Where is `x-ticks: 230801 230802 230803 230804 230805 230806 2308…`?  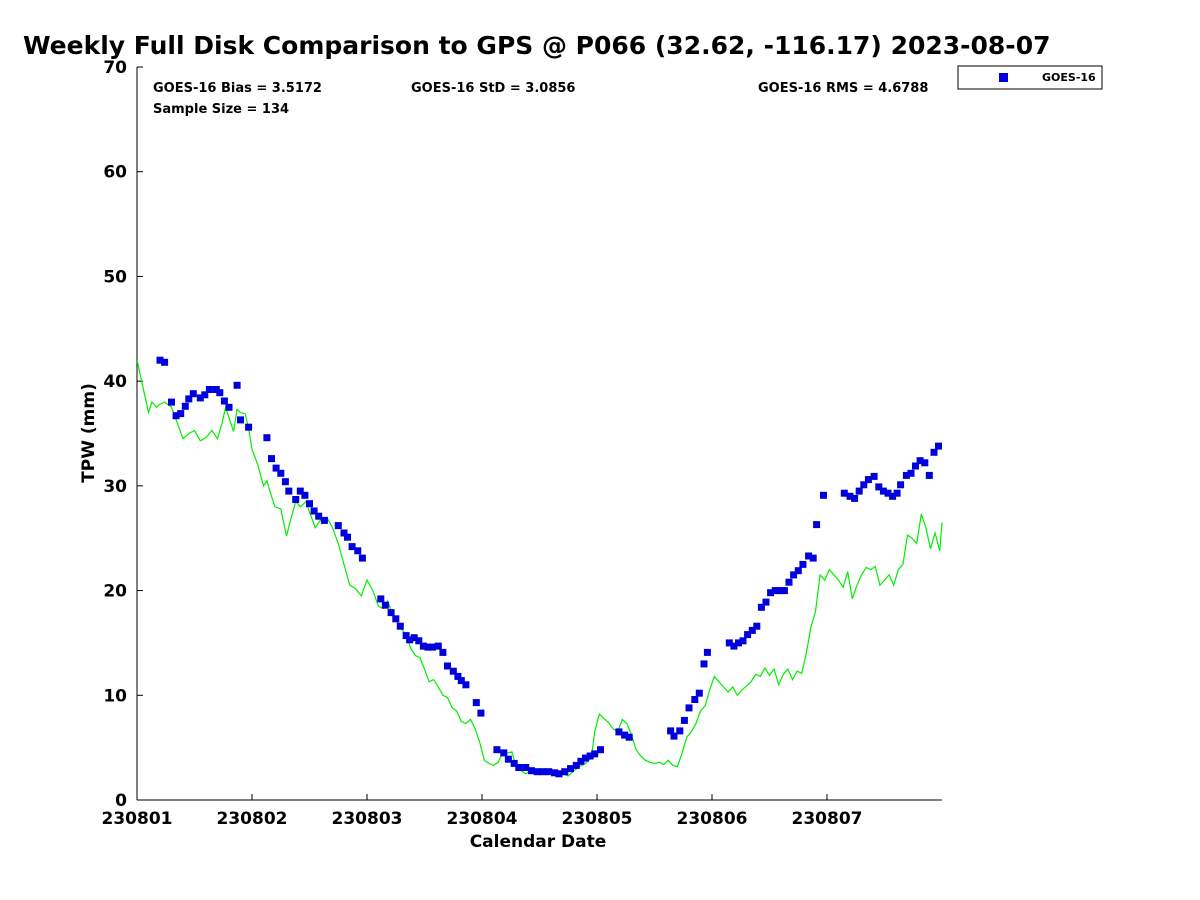
x-ticks: 230801 230802 230803 230804 230805 230806 2308… is located at coordinates (482, 811).